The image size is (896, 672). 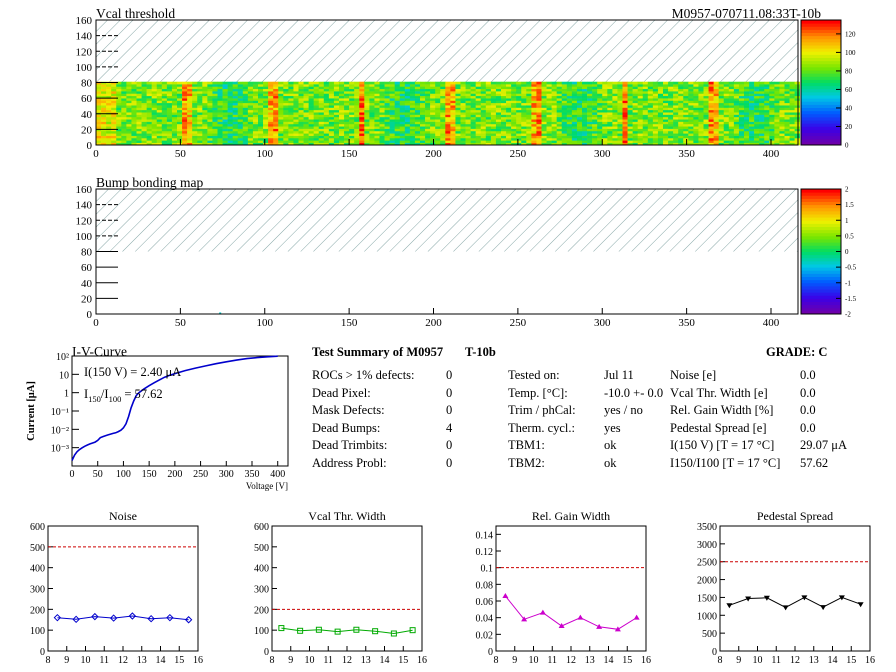 What do you see at coordinates (627, 660) in the screenshot?
I see `x-tick-label: 15` at bounding box center [627, 660].